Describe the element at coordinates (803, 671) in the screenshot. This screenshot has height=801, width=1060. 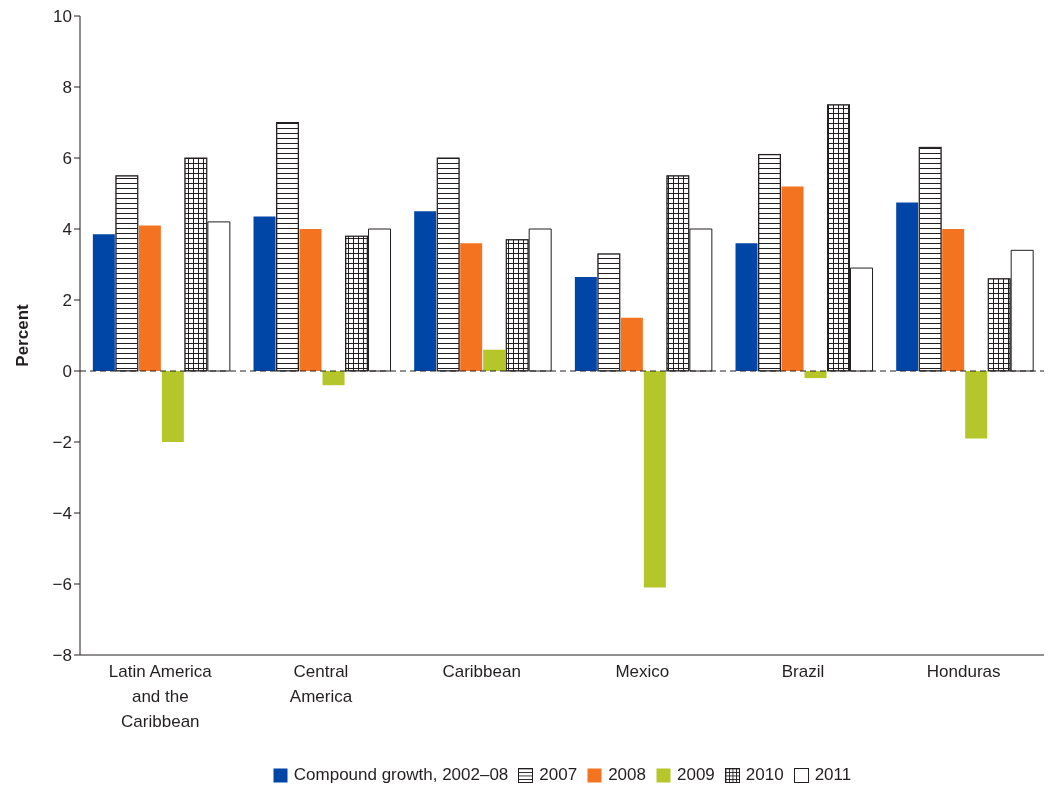
I see `x-tick-label: Brazil` at that location.